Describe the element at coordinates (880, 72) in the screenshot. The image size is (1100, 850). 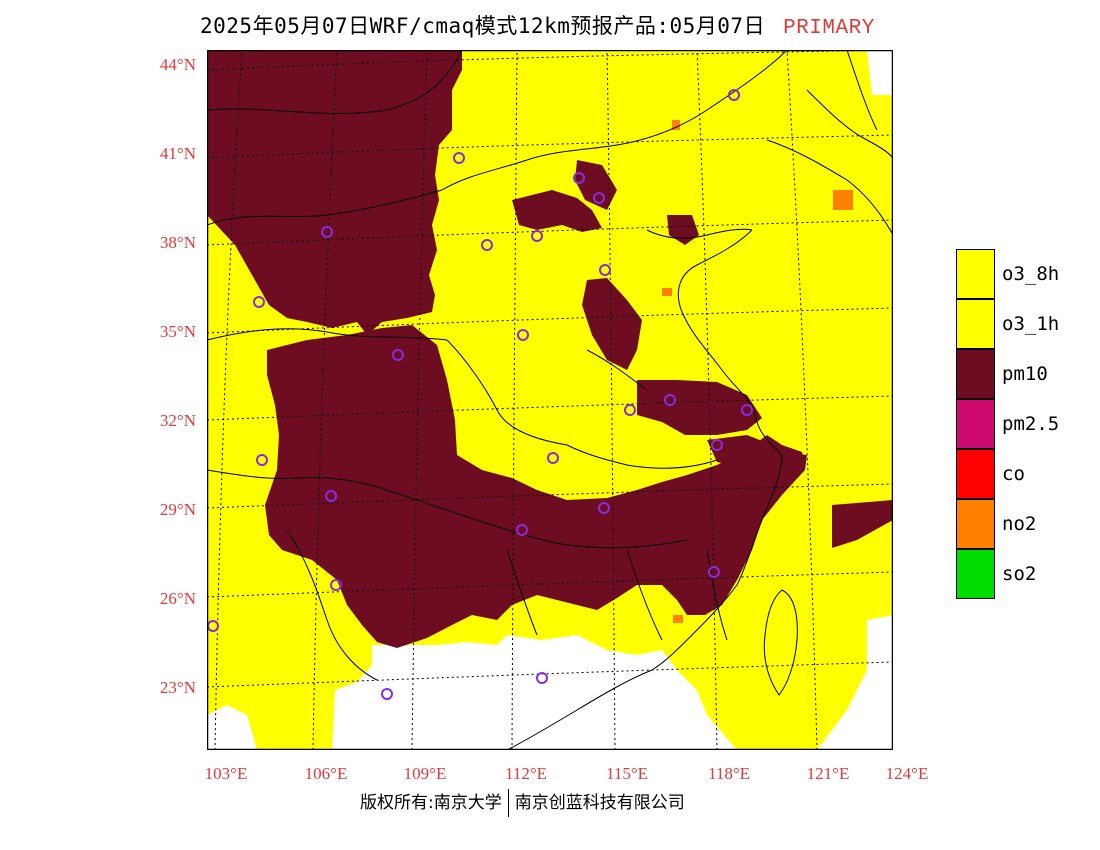
I see `no-data-northeast` at that location.